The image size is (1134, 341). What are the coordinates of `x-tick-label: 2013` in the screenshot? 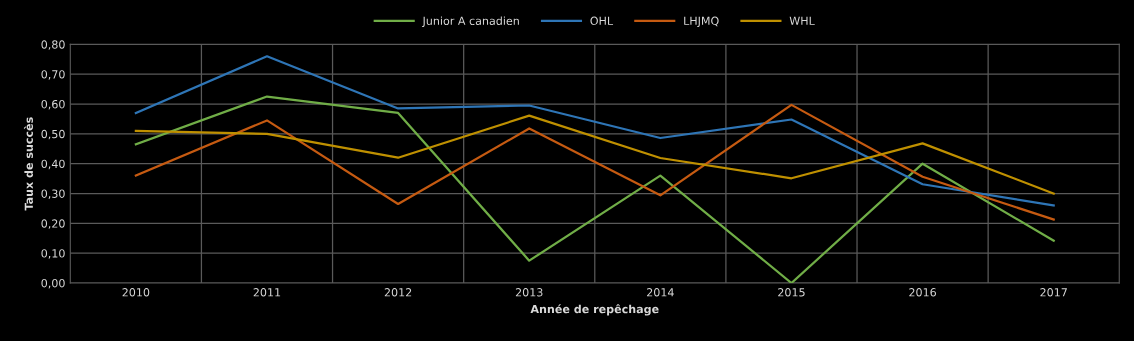 It's located at (529, 292).